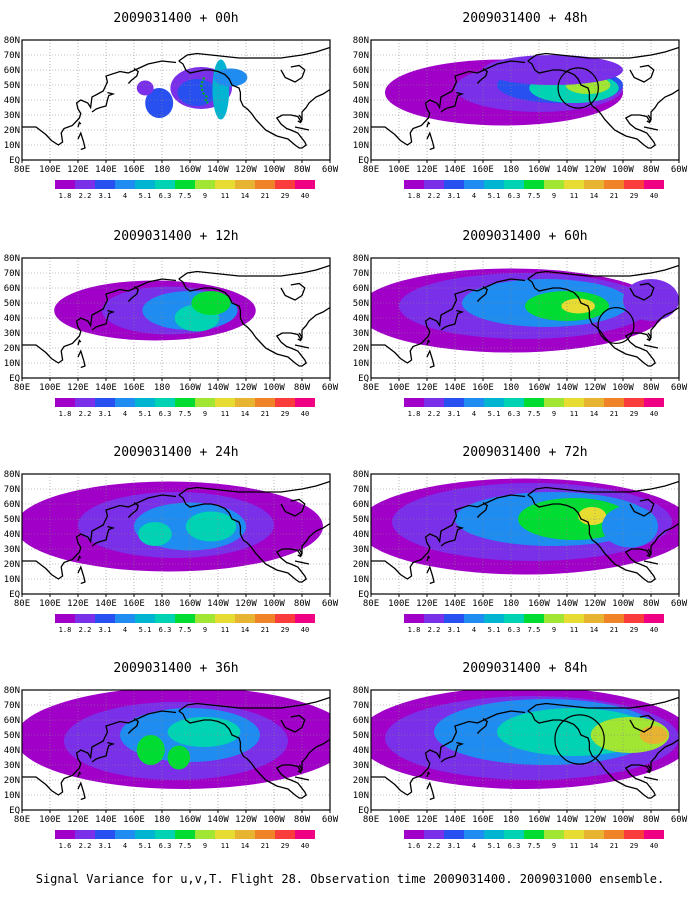 The image size is (700, 900). Describe the element at coordinates (623, 170) in the screenshot. I see `x-tick-label: 100W` at that location.